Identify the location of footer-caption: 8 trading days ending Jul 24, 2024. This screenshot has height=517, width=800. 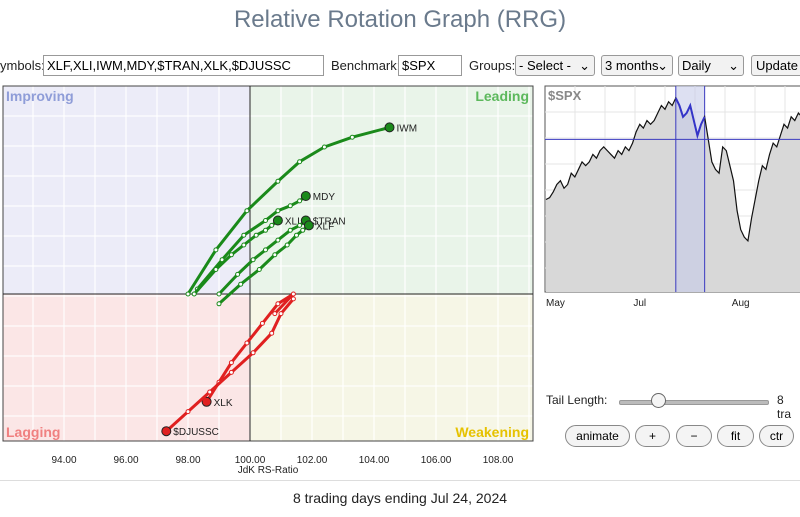
(400, 498).